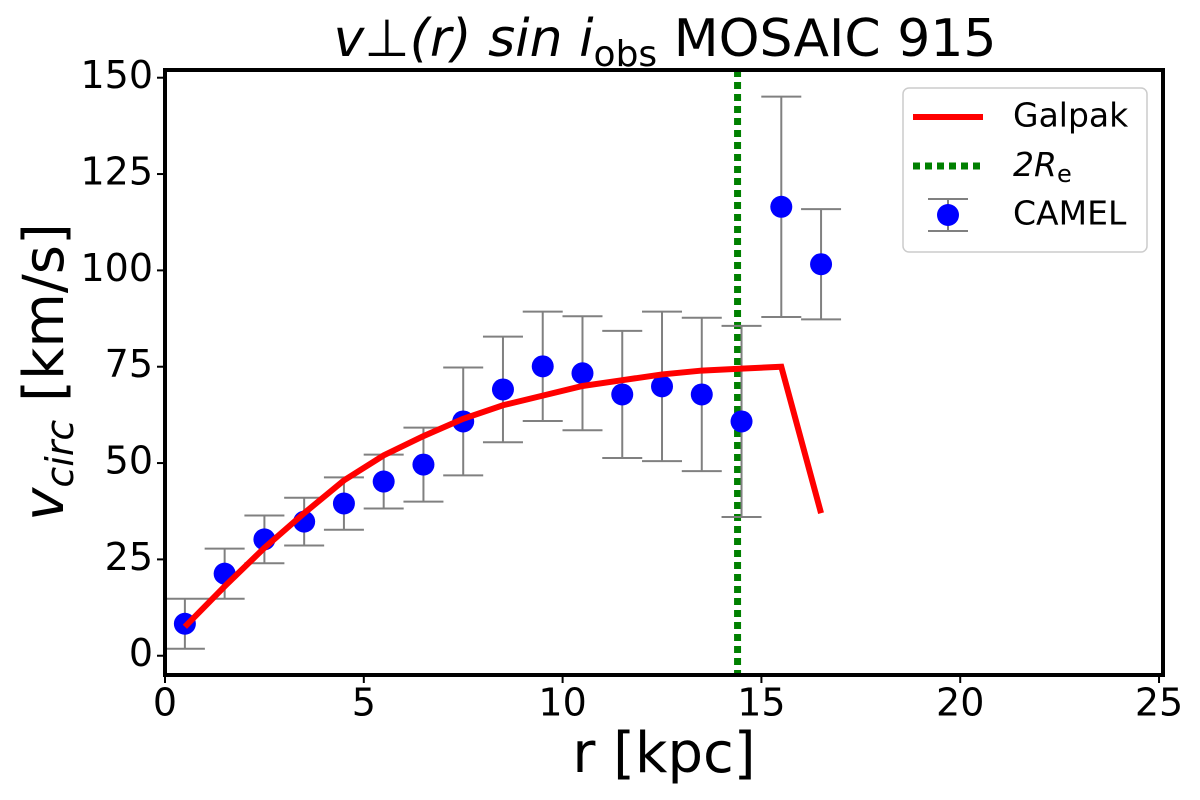 This screenshot has height=800, width=1200. Describe the element at coordinates (1070, 213) in the screenshot. I see `legend-label: CAMEL` at that location.